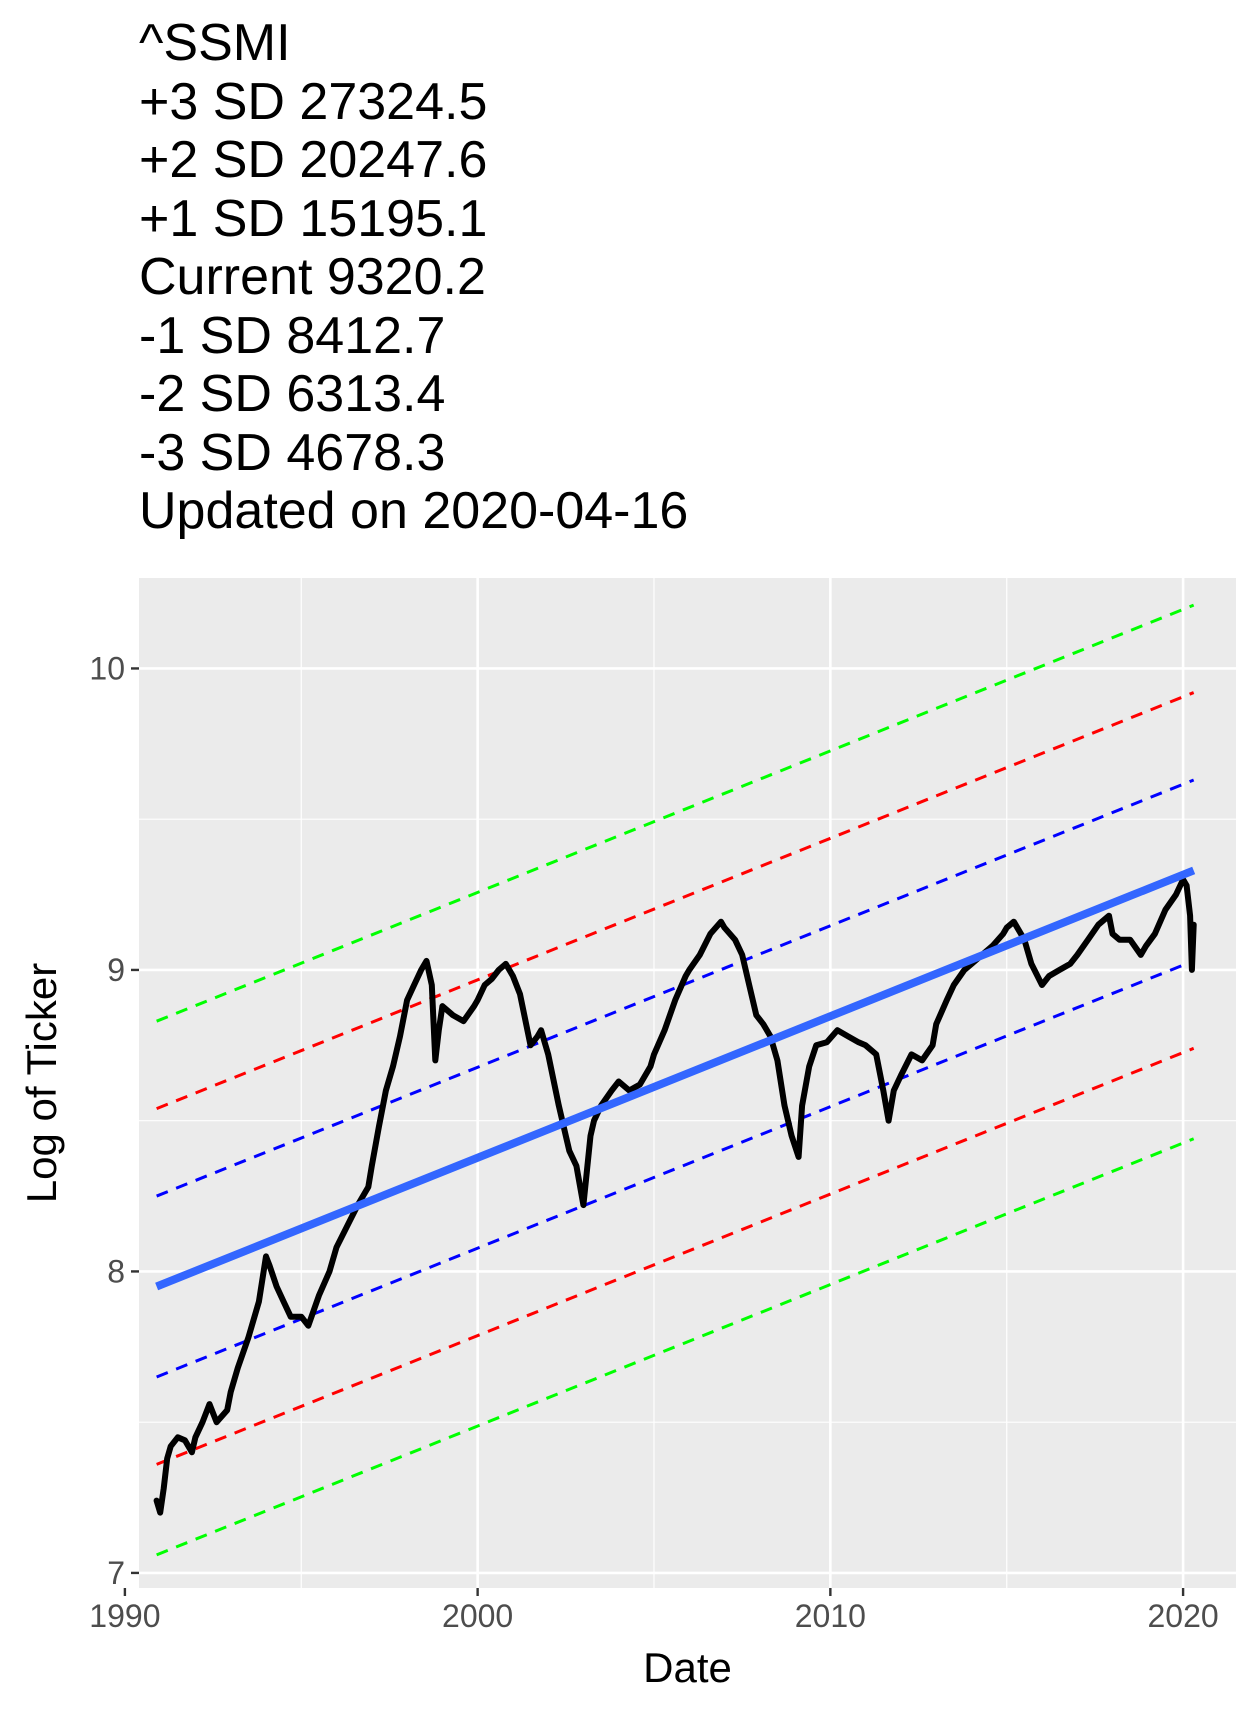 The height and width of the screenshot is (1715, 1253). Describe the element at coordinates (687, 1667) in the screenshot. I see `x-axis-title: Date` at that location.